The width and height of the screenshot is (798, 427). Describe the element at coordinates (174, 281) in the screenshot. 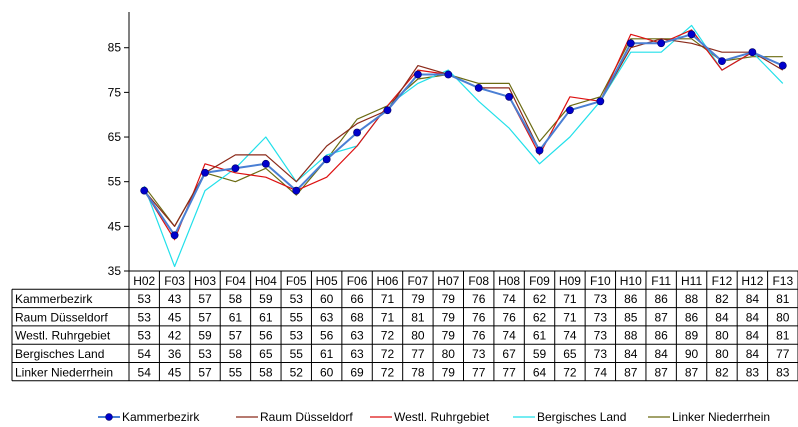

I see `x-tick-label: F03` at that location.